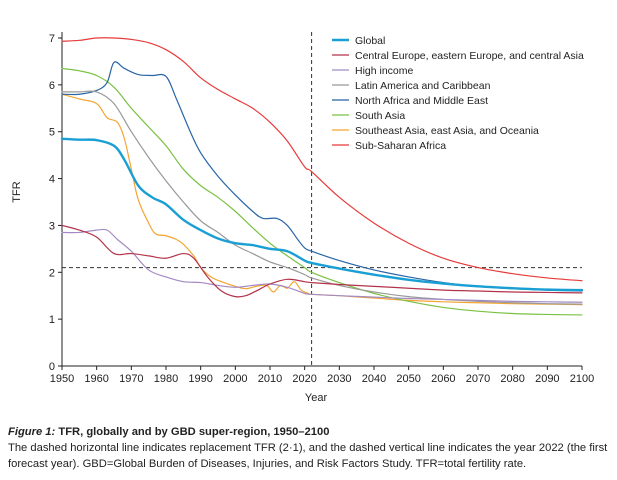 The height and width of the screenshot is (480, 617). I want to click on figure-label: Figure 1:, so click(32, 432).